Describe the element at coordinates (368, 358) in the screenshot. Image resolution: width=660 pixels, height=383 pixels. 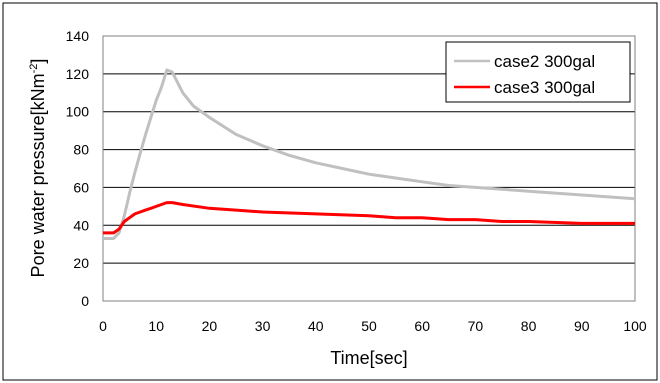
I see `x-axis-title: Time[sec]` at that location.